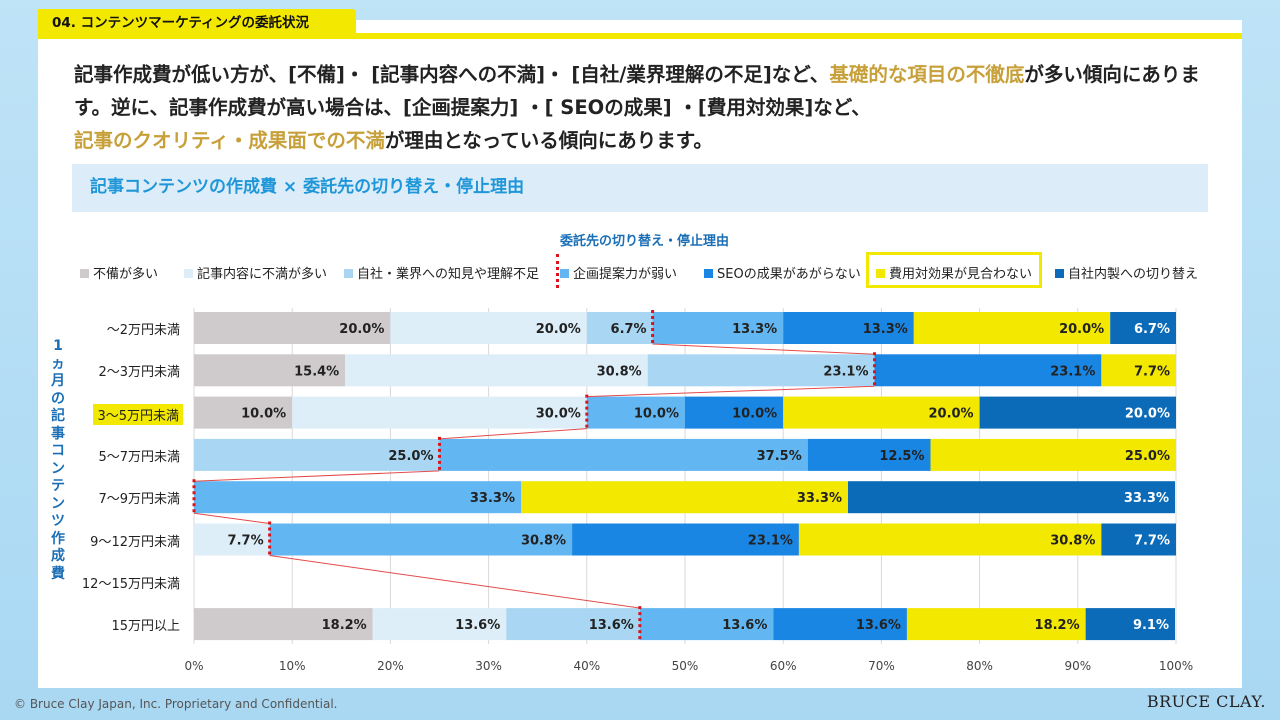 This screenshot has height=720, width=1280. Describe the element at coordinates (573, 624) in the screenshot. I see `bar-segment-8-自社・業界への知見や理解不足` at that location.